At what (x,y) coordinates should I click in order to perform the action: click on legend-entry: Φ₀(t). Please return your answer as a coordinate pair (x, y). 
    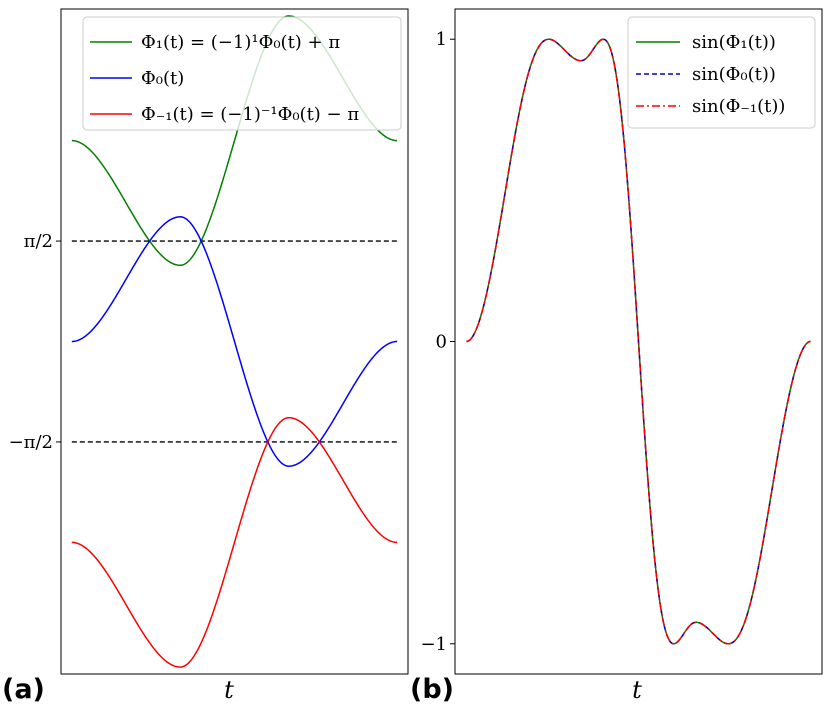
    Looking at the image, I should click on (162, 78).